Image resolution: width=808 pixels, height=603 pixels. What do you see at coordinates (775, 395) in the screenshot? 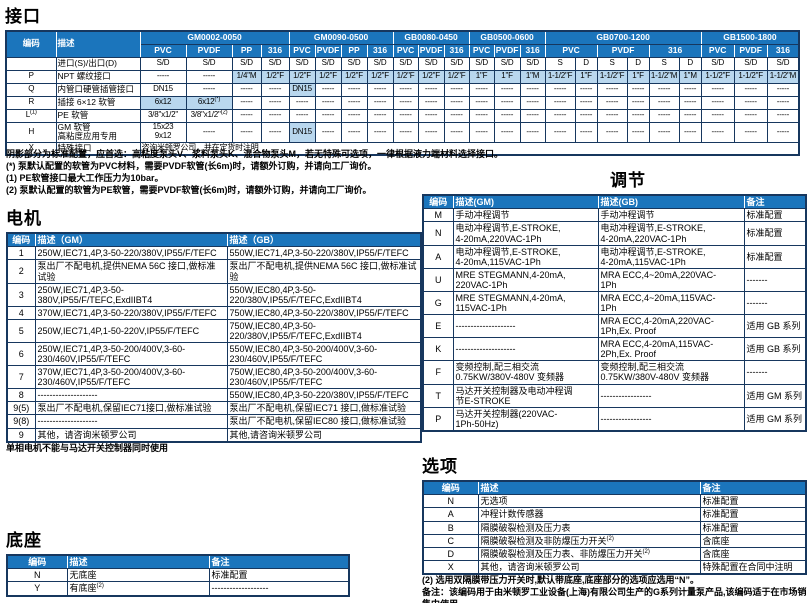
I see `cell: 适用 GM 系列` at bounding box center [775, 395].